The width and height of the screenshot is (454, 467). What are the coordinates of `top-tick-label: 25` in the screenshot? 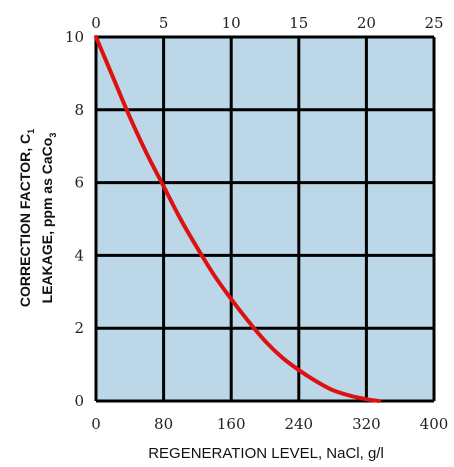 It's located at (433, 23).